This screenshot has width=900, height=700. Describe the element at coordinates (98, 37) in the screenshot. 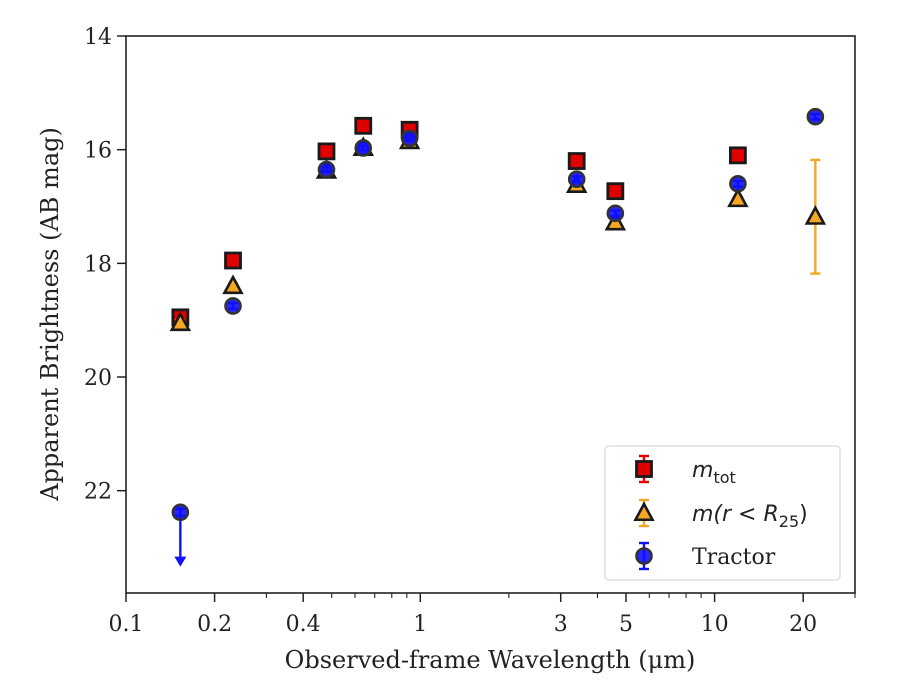

I see `y-tick-label: 14` at that location.